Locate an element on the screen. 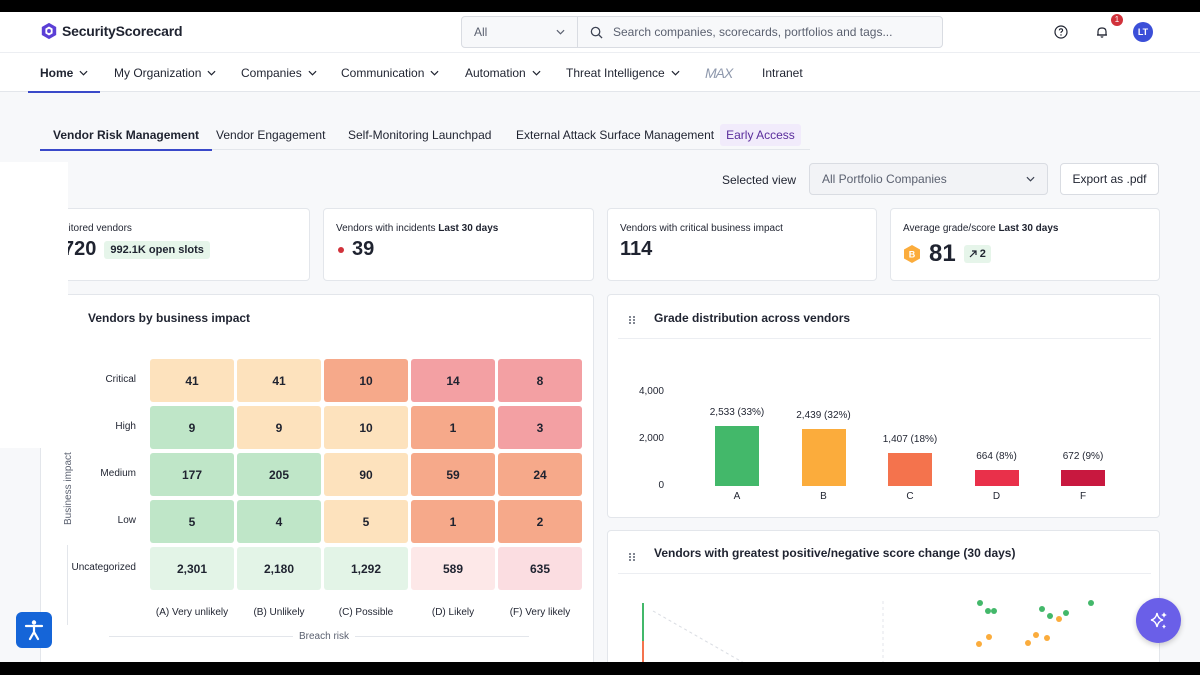 The width and height of the screenshot is (1200, 675). heatmap-col-label: (F) Very likely is located at coordinates (540, 612).